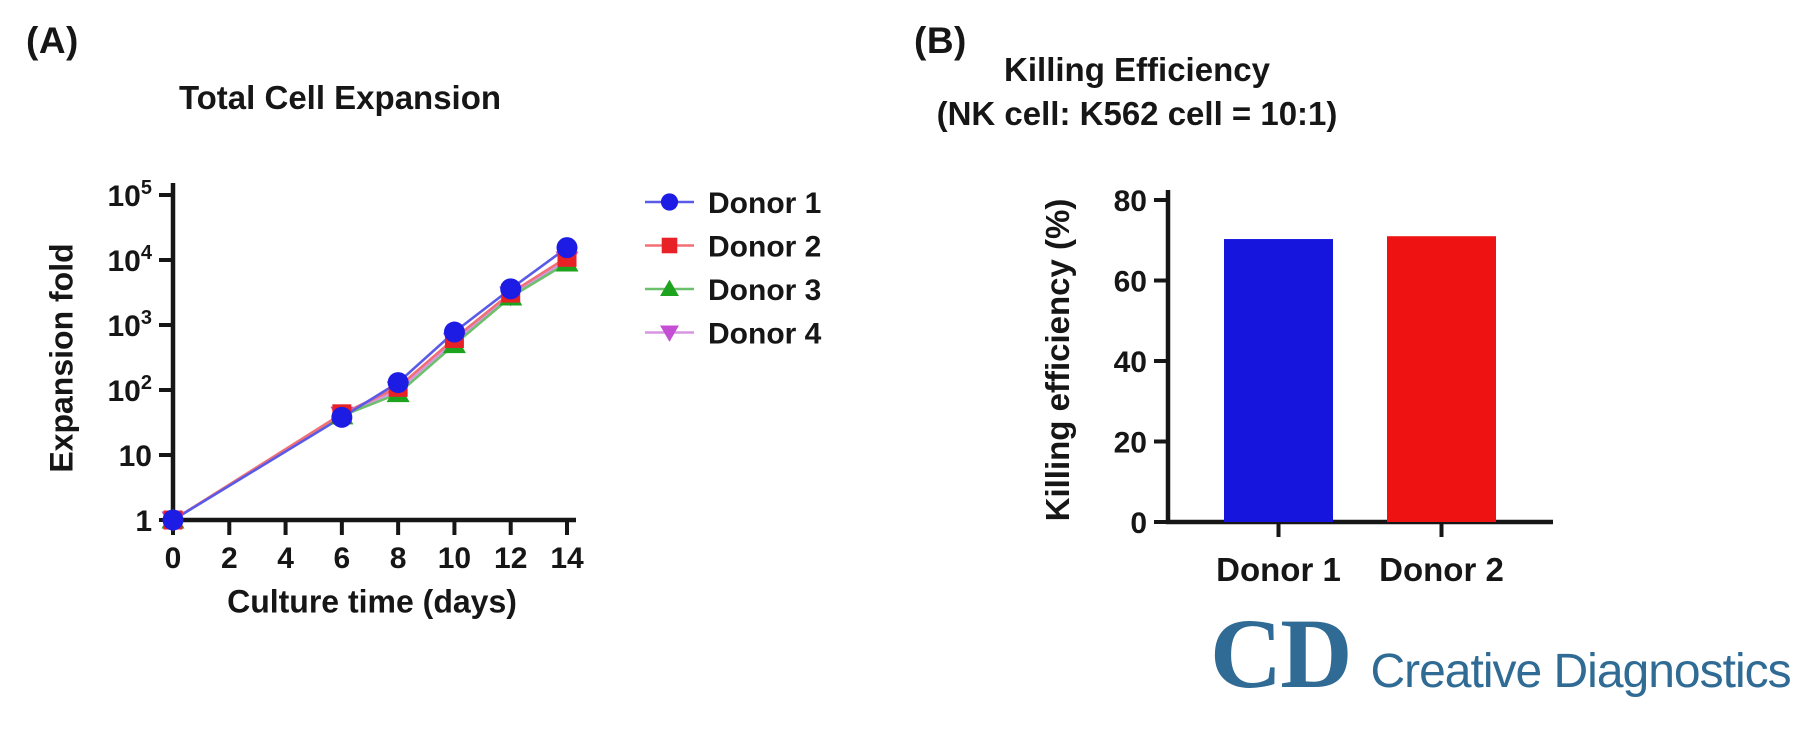  What do you see at coordinates (1441, 569) in the screenshot?
I see `category-label: Donor 2` at bounding box center [1441, 569].